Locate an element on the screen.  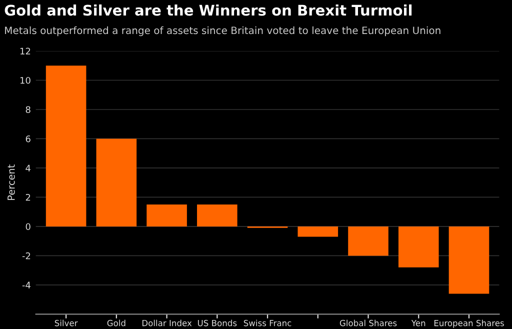
x-tick-label: Swiss Franc is located at coordinates (268, 323).